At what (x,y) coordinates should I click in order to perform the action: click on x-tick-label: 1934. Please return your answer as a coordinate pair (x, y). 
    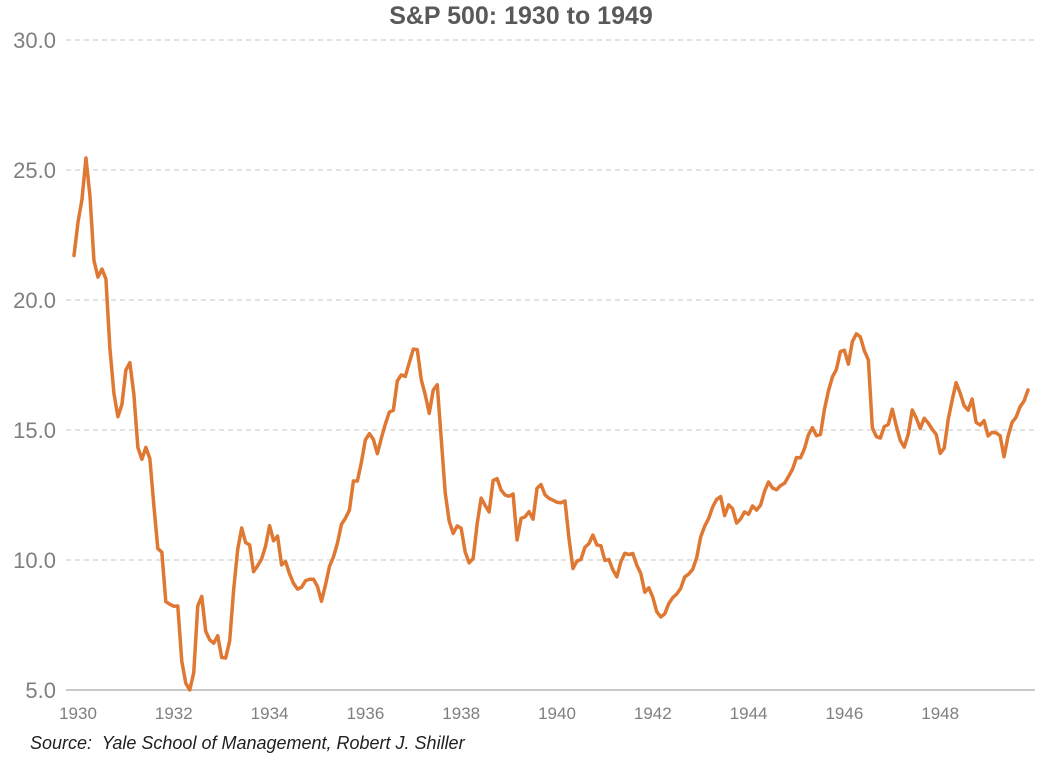
    Looking at the image, I should click on (270, 713).